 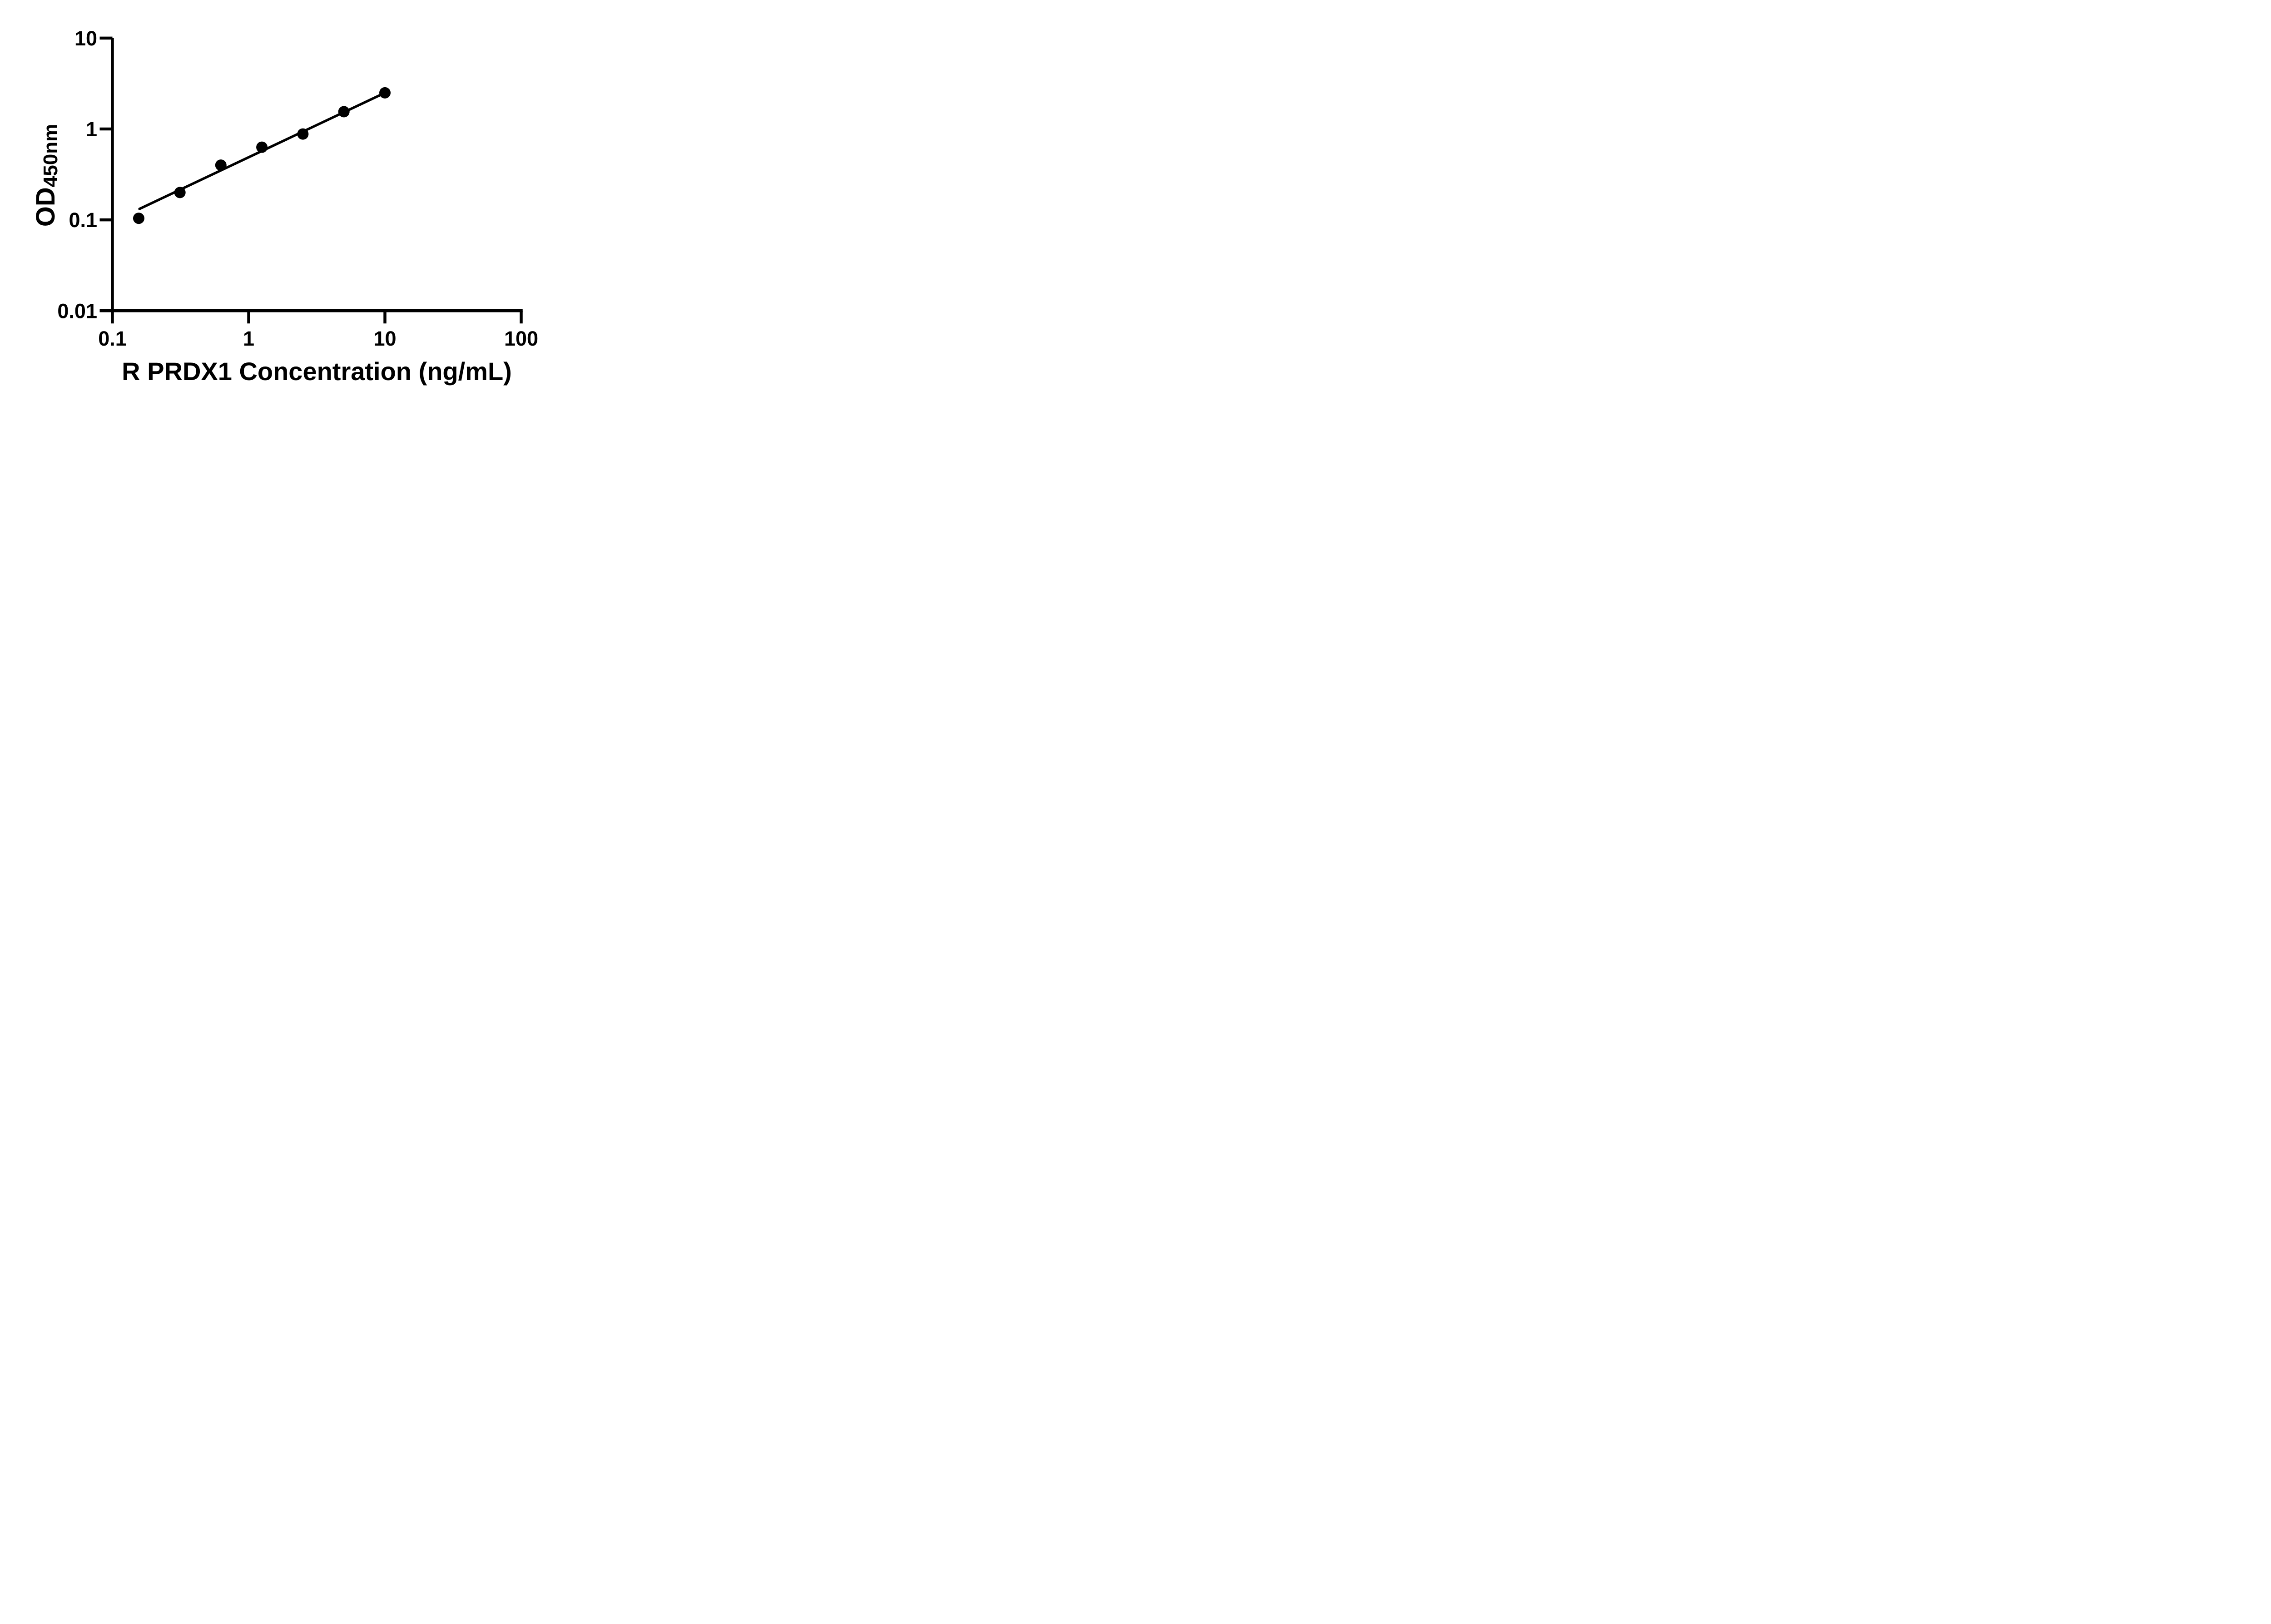 What do you see at coordinates (77, 310) in the screenshot?
I see `y-tick-label: 0.01` at bounding box center [77, 310].